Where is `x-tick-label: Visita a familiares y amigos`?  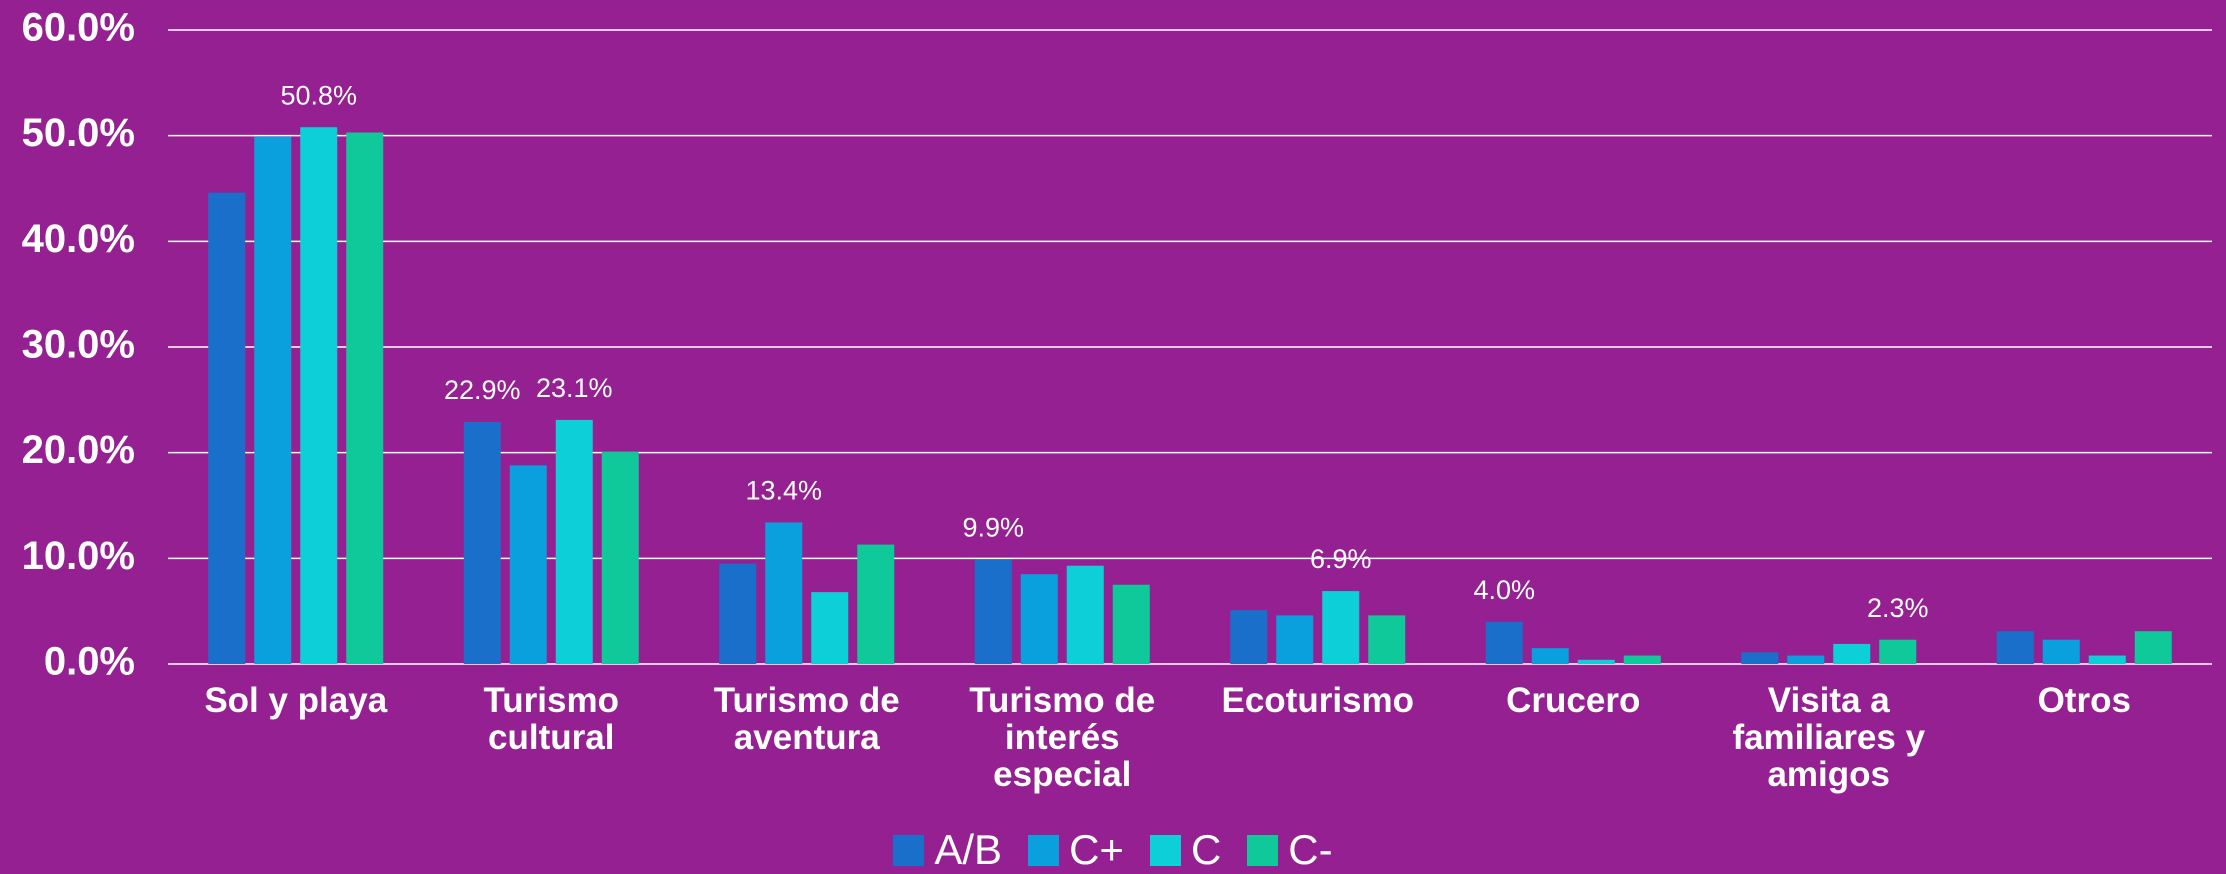
x-tick-label: Visita a familiares y amigos is located at coordinates (1829, 737).